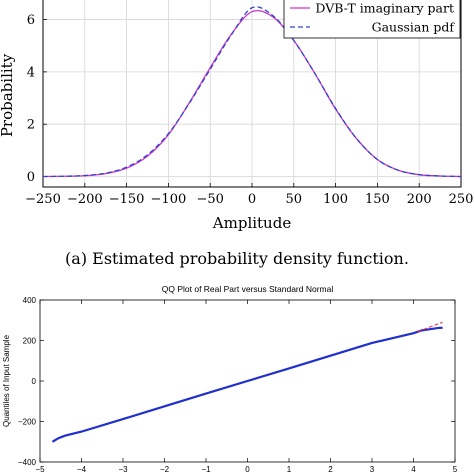  I want to click on pdf-y-tick-label: 4, so click(31, 72).